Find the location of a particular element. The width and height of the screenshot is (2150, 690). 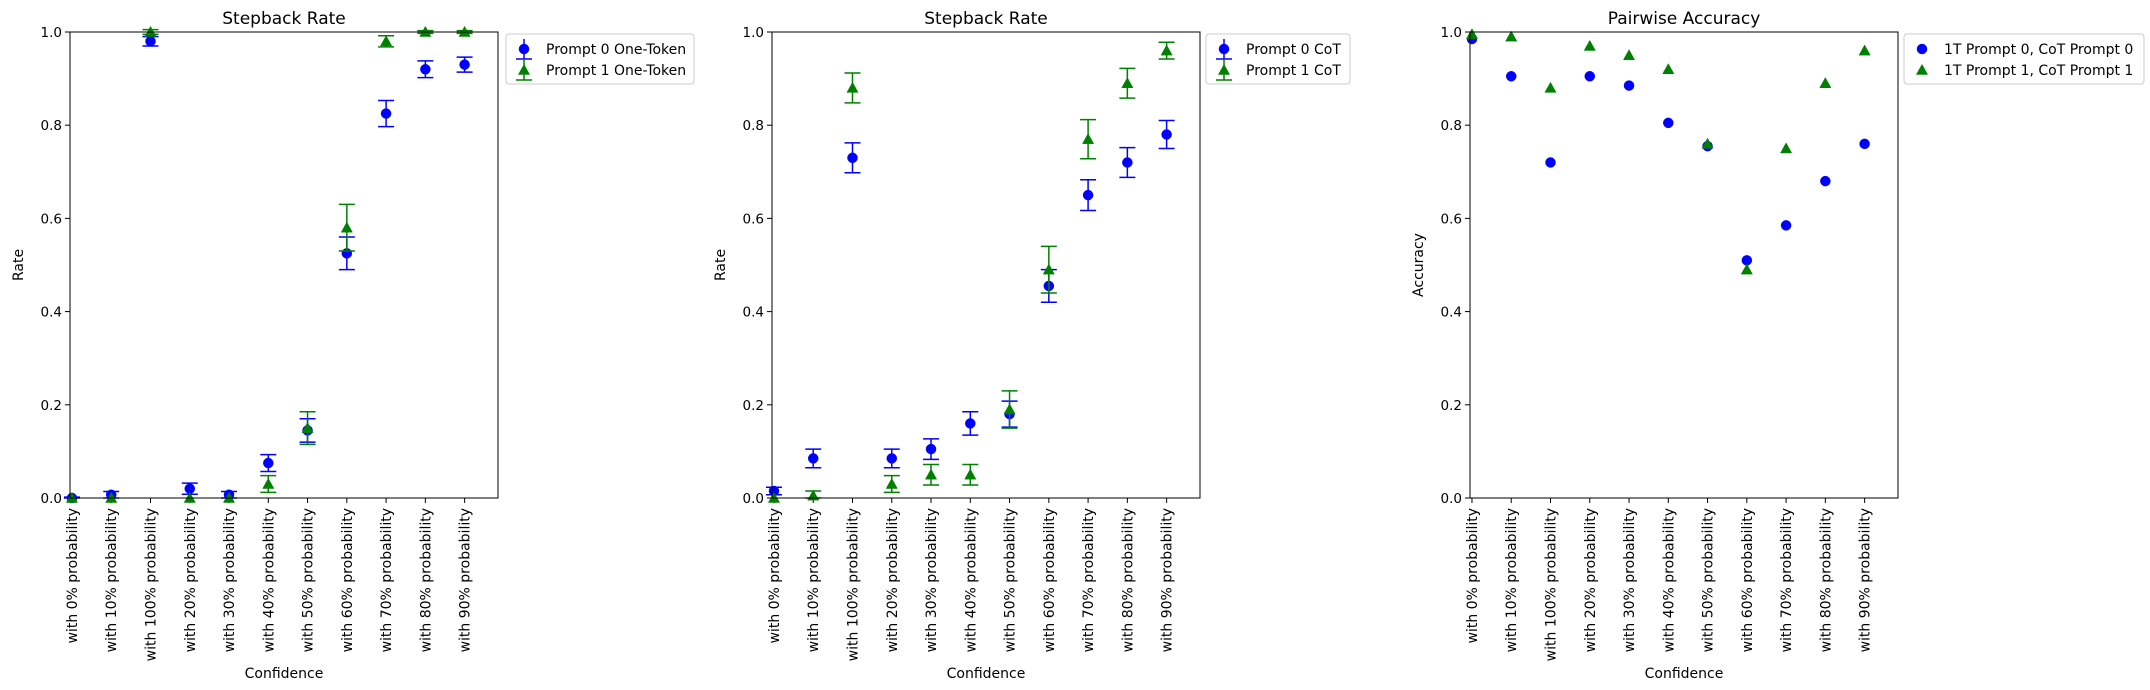

legend-label: 1T Prompt 1, CoT Prompt 1 is located at coordinates (2038, 71).